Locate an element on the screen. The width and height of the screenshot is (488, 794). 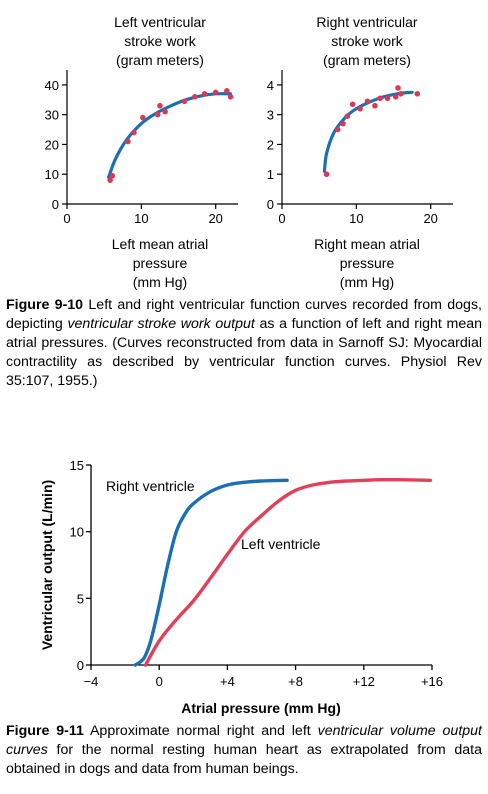
right-ventricular-title-line: (gram meters) is located at coordinates (367, 60).